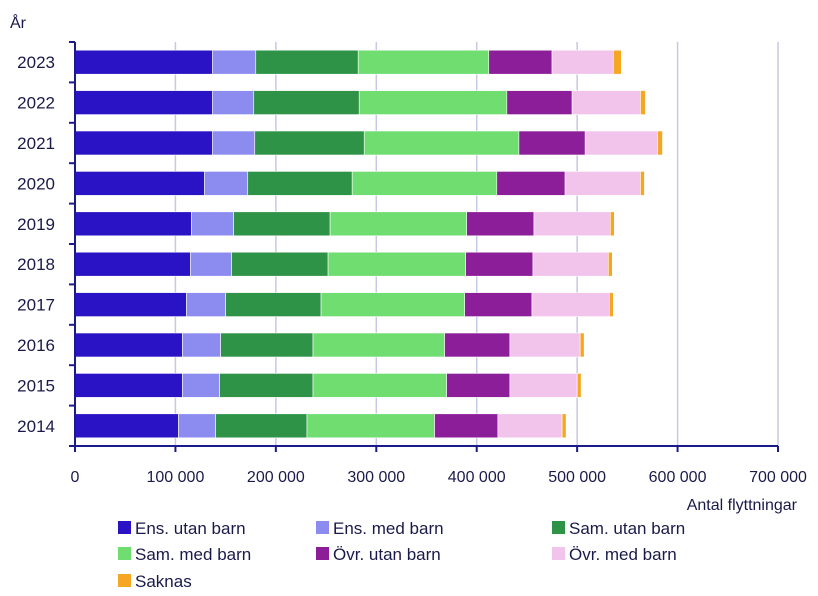 The width and height of the screenshot is (818, 596). What do you see at coordinates (376, 477) in the screenshot?
I see `x-tick-label-3: 300 000` at bounding box center [376, 477].